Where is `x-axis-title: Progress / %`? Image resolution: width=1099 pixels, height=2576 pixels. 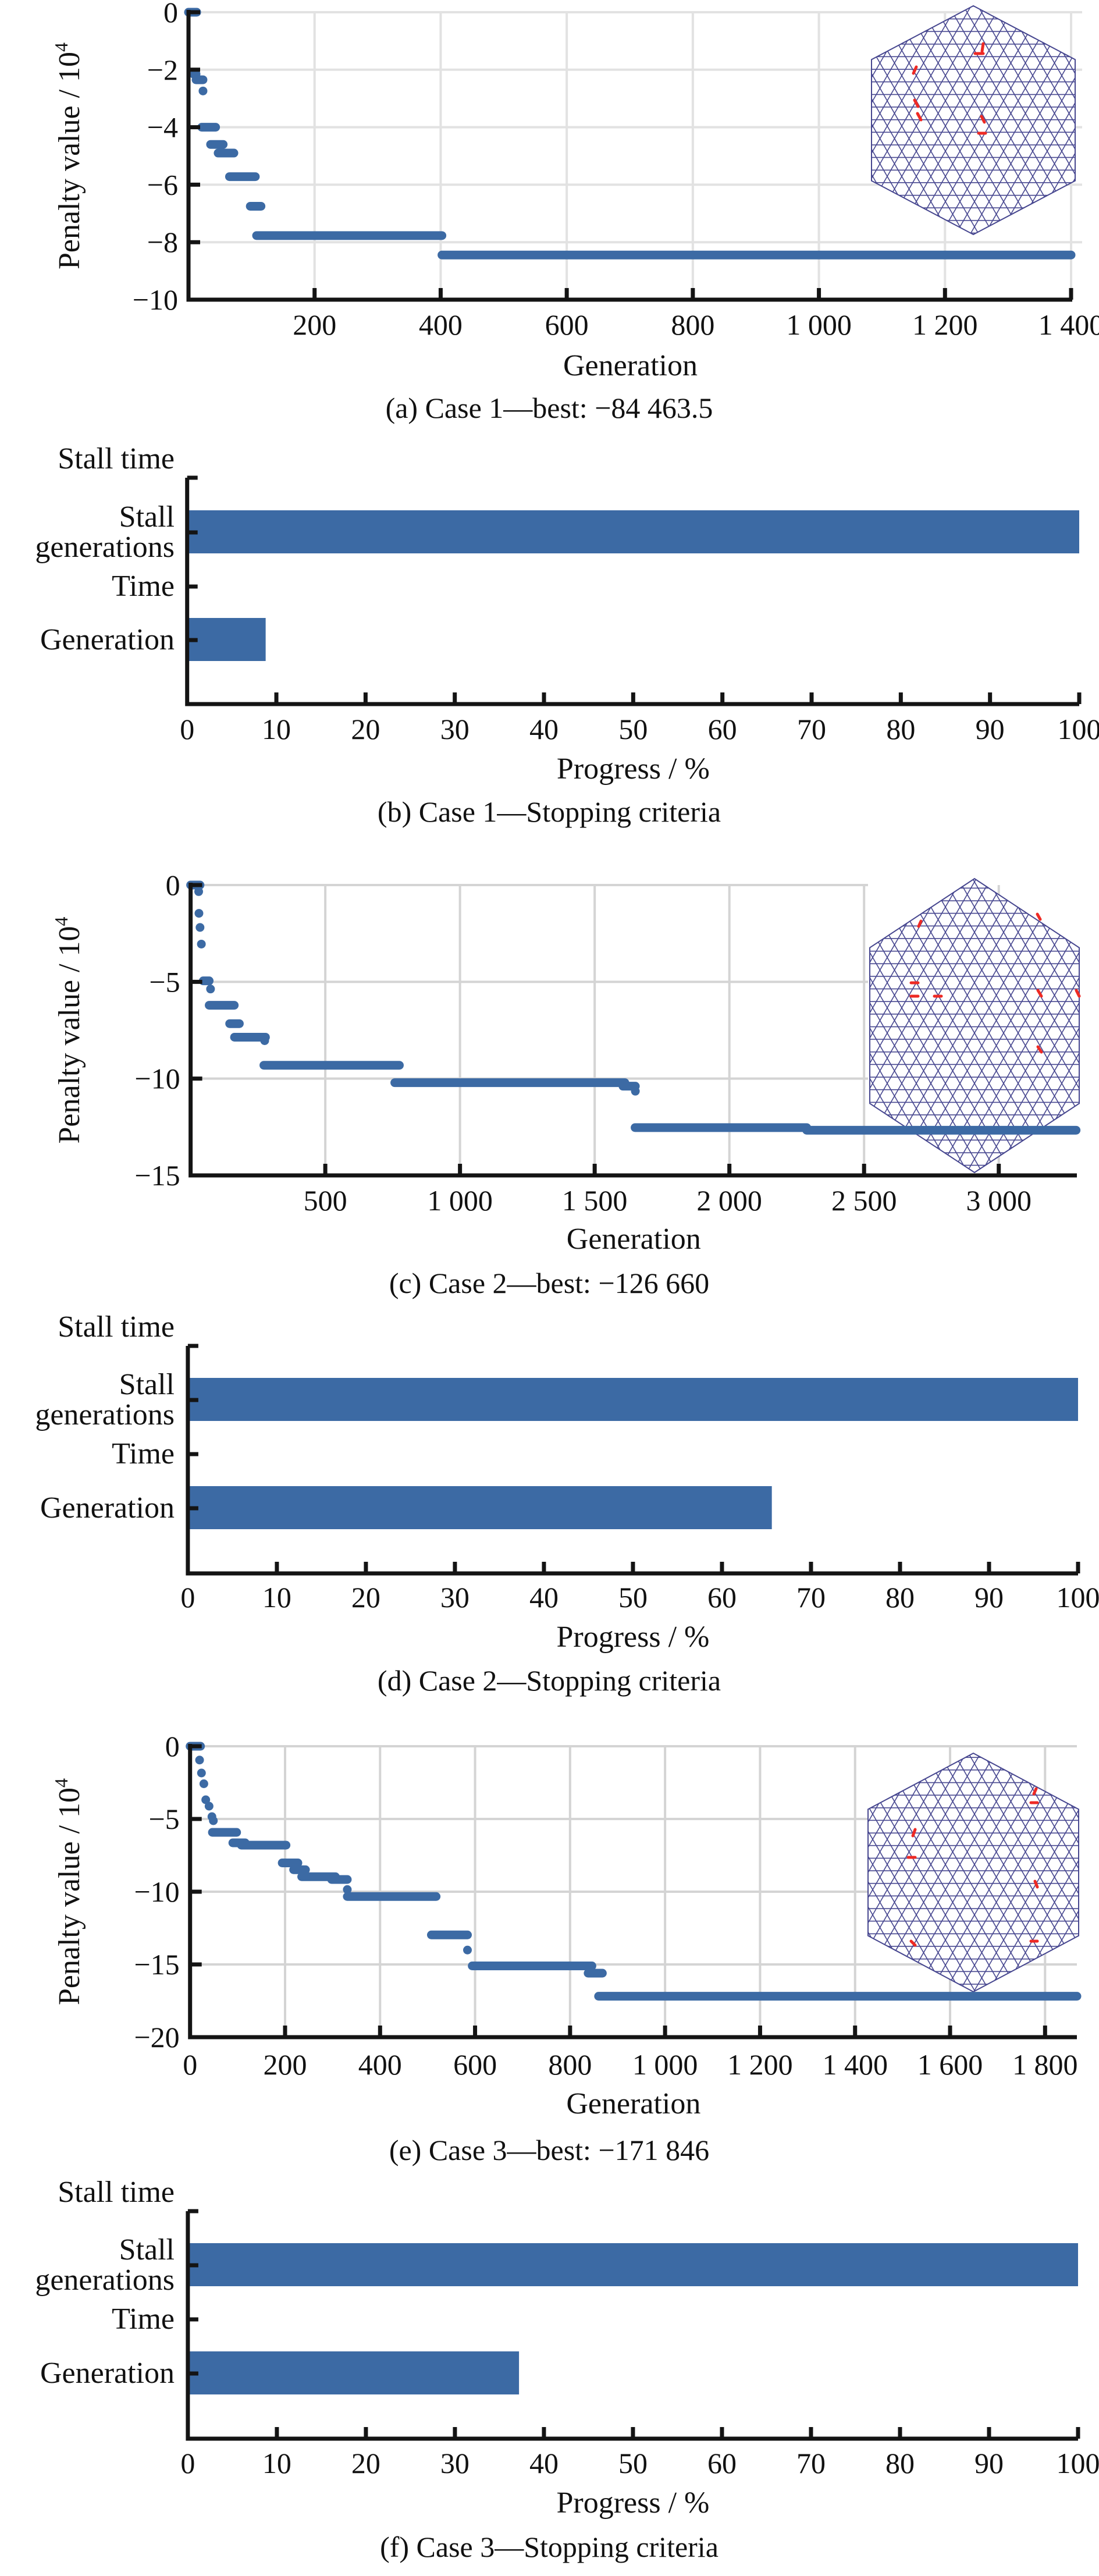
x-axis-title: Progress / % is located at coordinates (633, 769).